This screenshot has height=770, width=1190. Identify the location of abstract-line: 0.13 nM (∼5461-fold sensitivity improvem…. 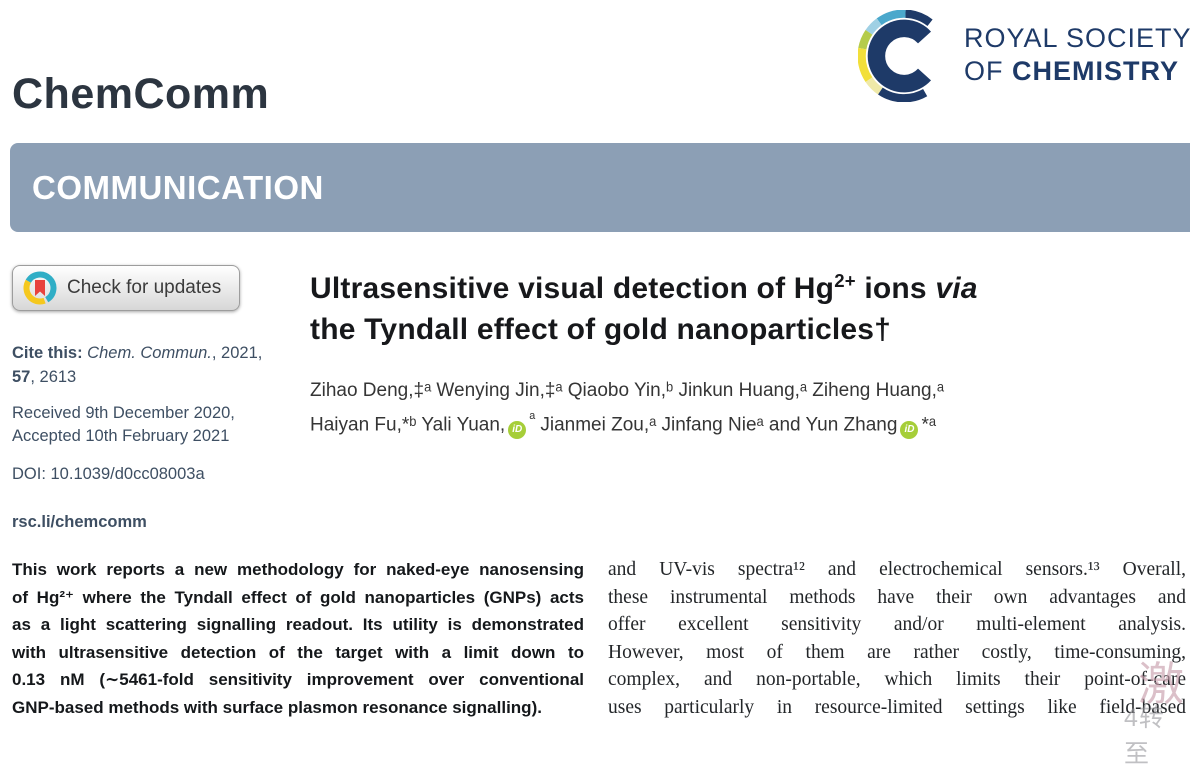
(298, 680).